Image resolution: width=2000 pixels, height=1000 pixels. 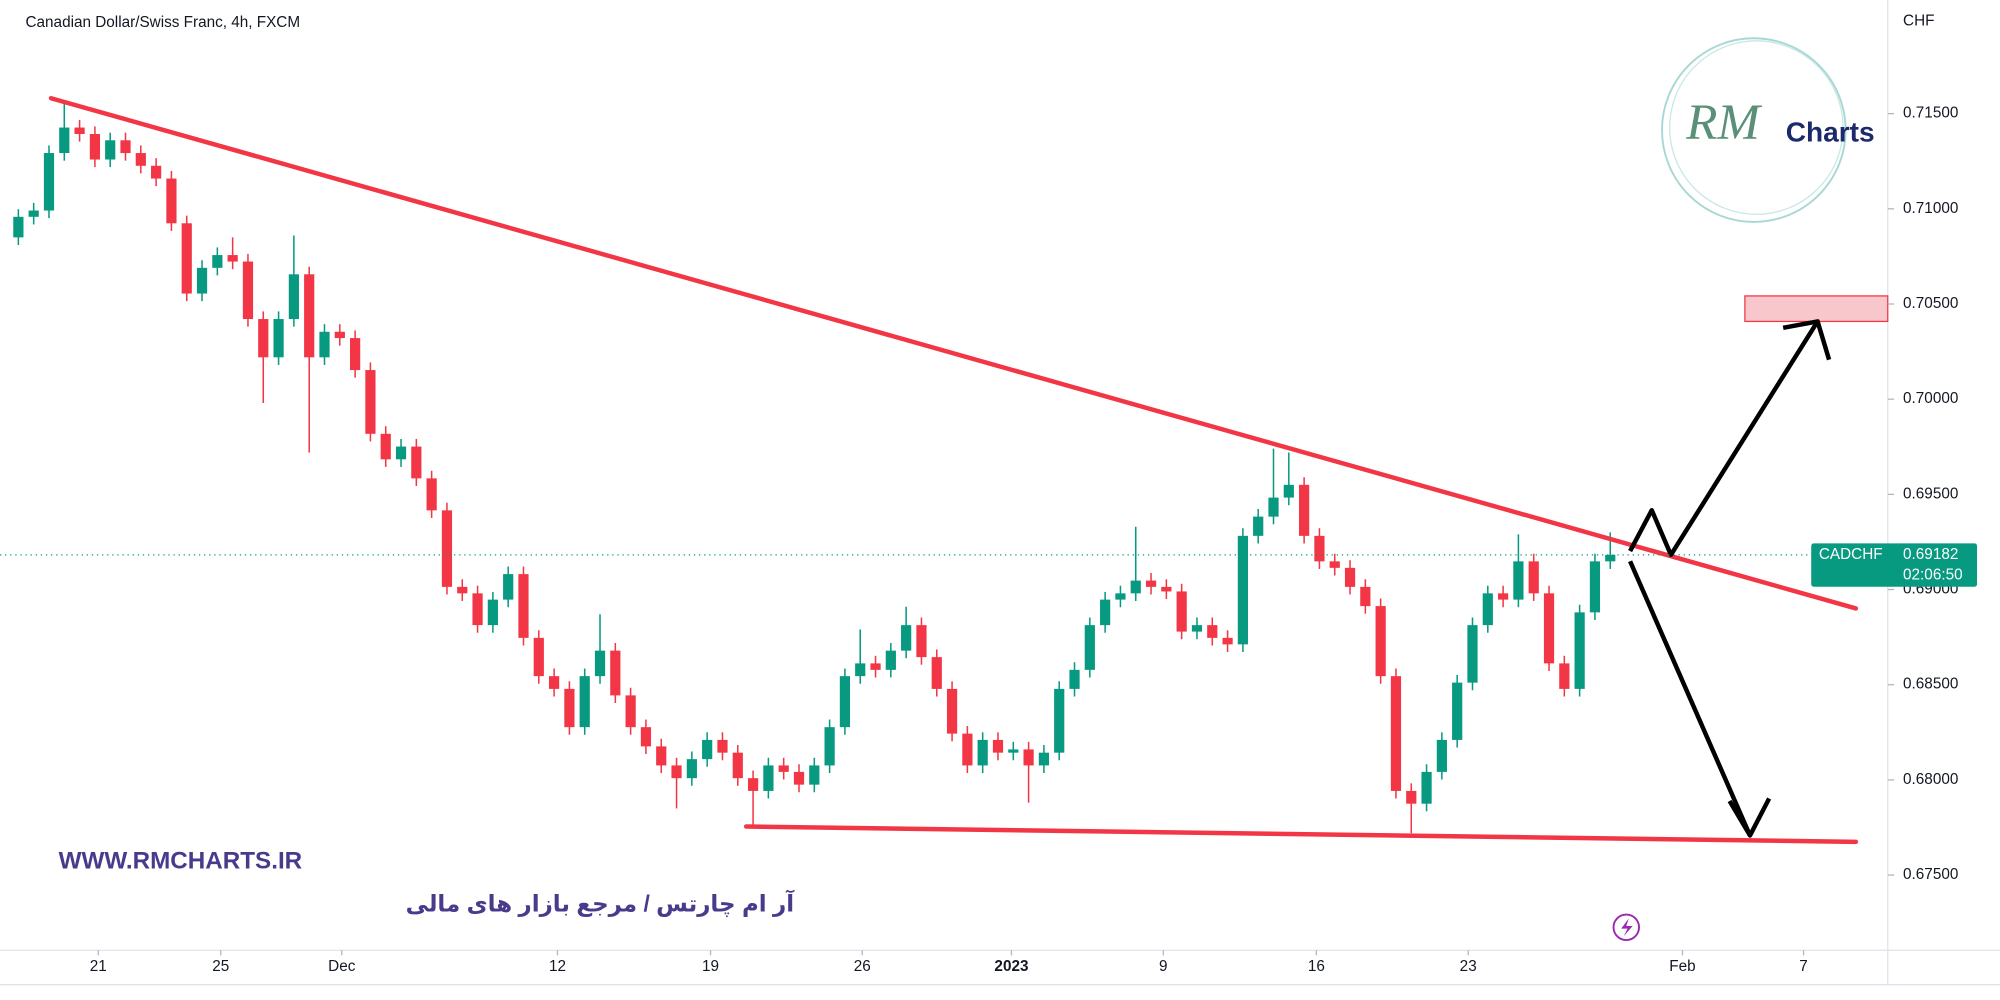 I want to click on price-tag, so click(x=1894, y=565).